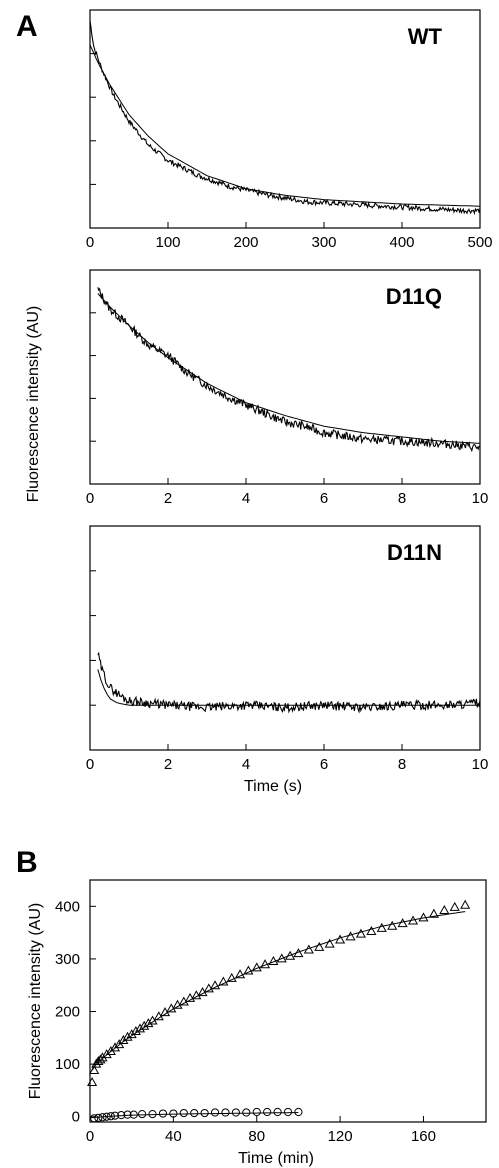 The height and width of the screenshot is (1168, 499). What do you see at coordinates (167, 242) in the screenshot?
I see `x-tick-label: 100` at bounding box center [167, 242].